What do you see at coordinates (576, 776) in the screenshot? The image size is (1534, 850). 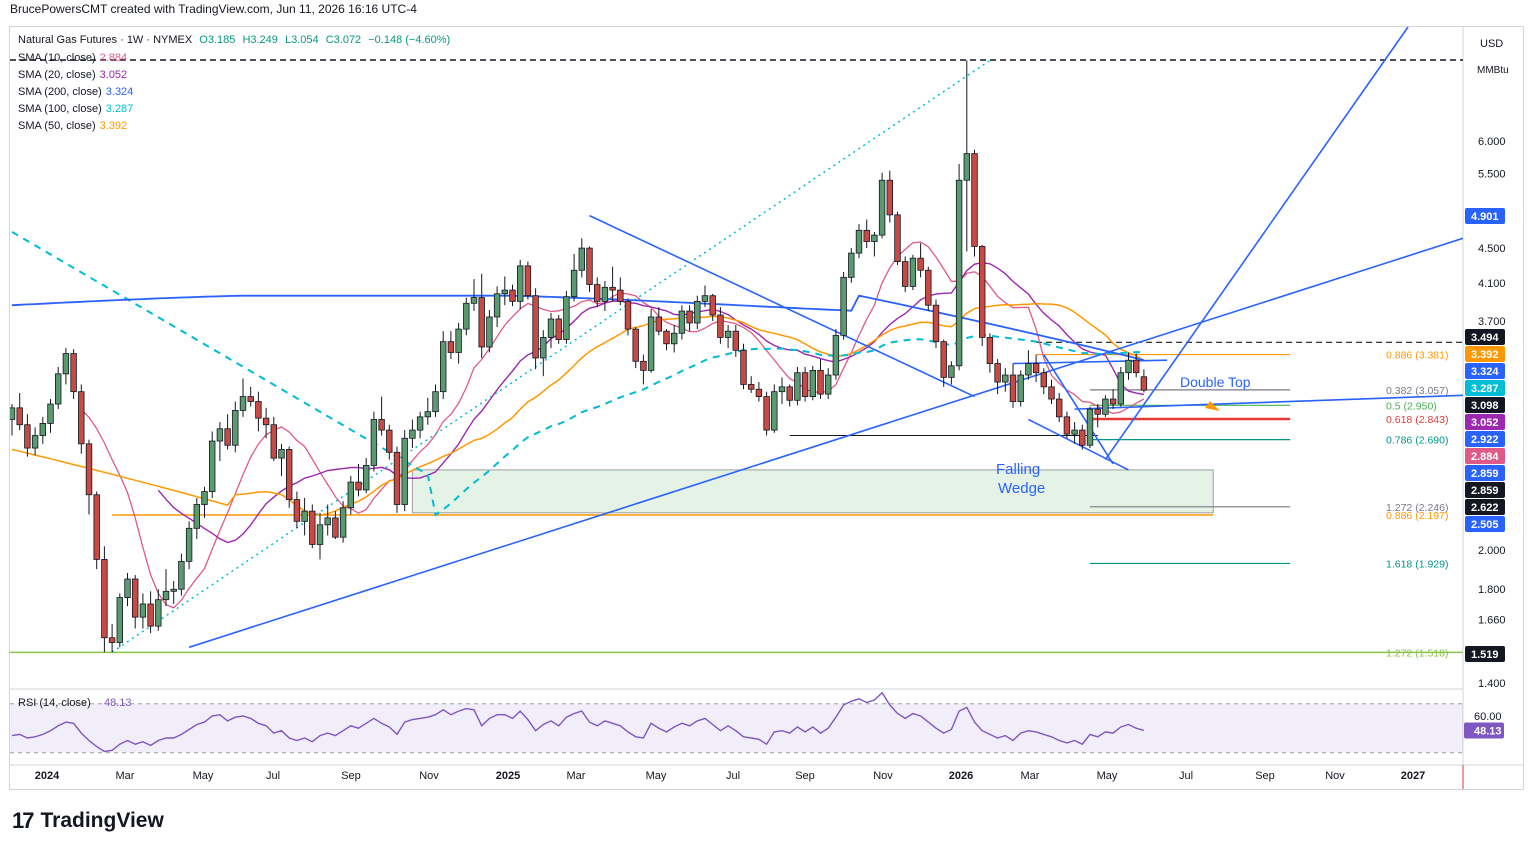 I see `time-tick: Mar` at bounding box center [576, 776].